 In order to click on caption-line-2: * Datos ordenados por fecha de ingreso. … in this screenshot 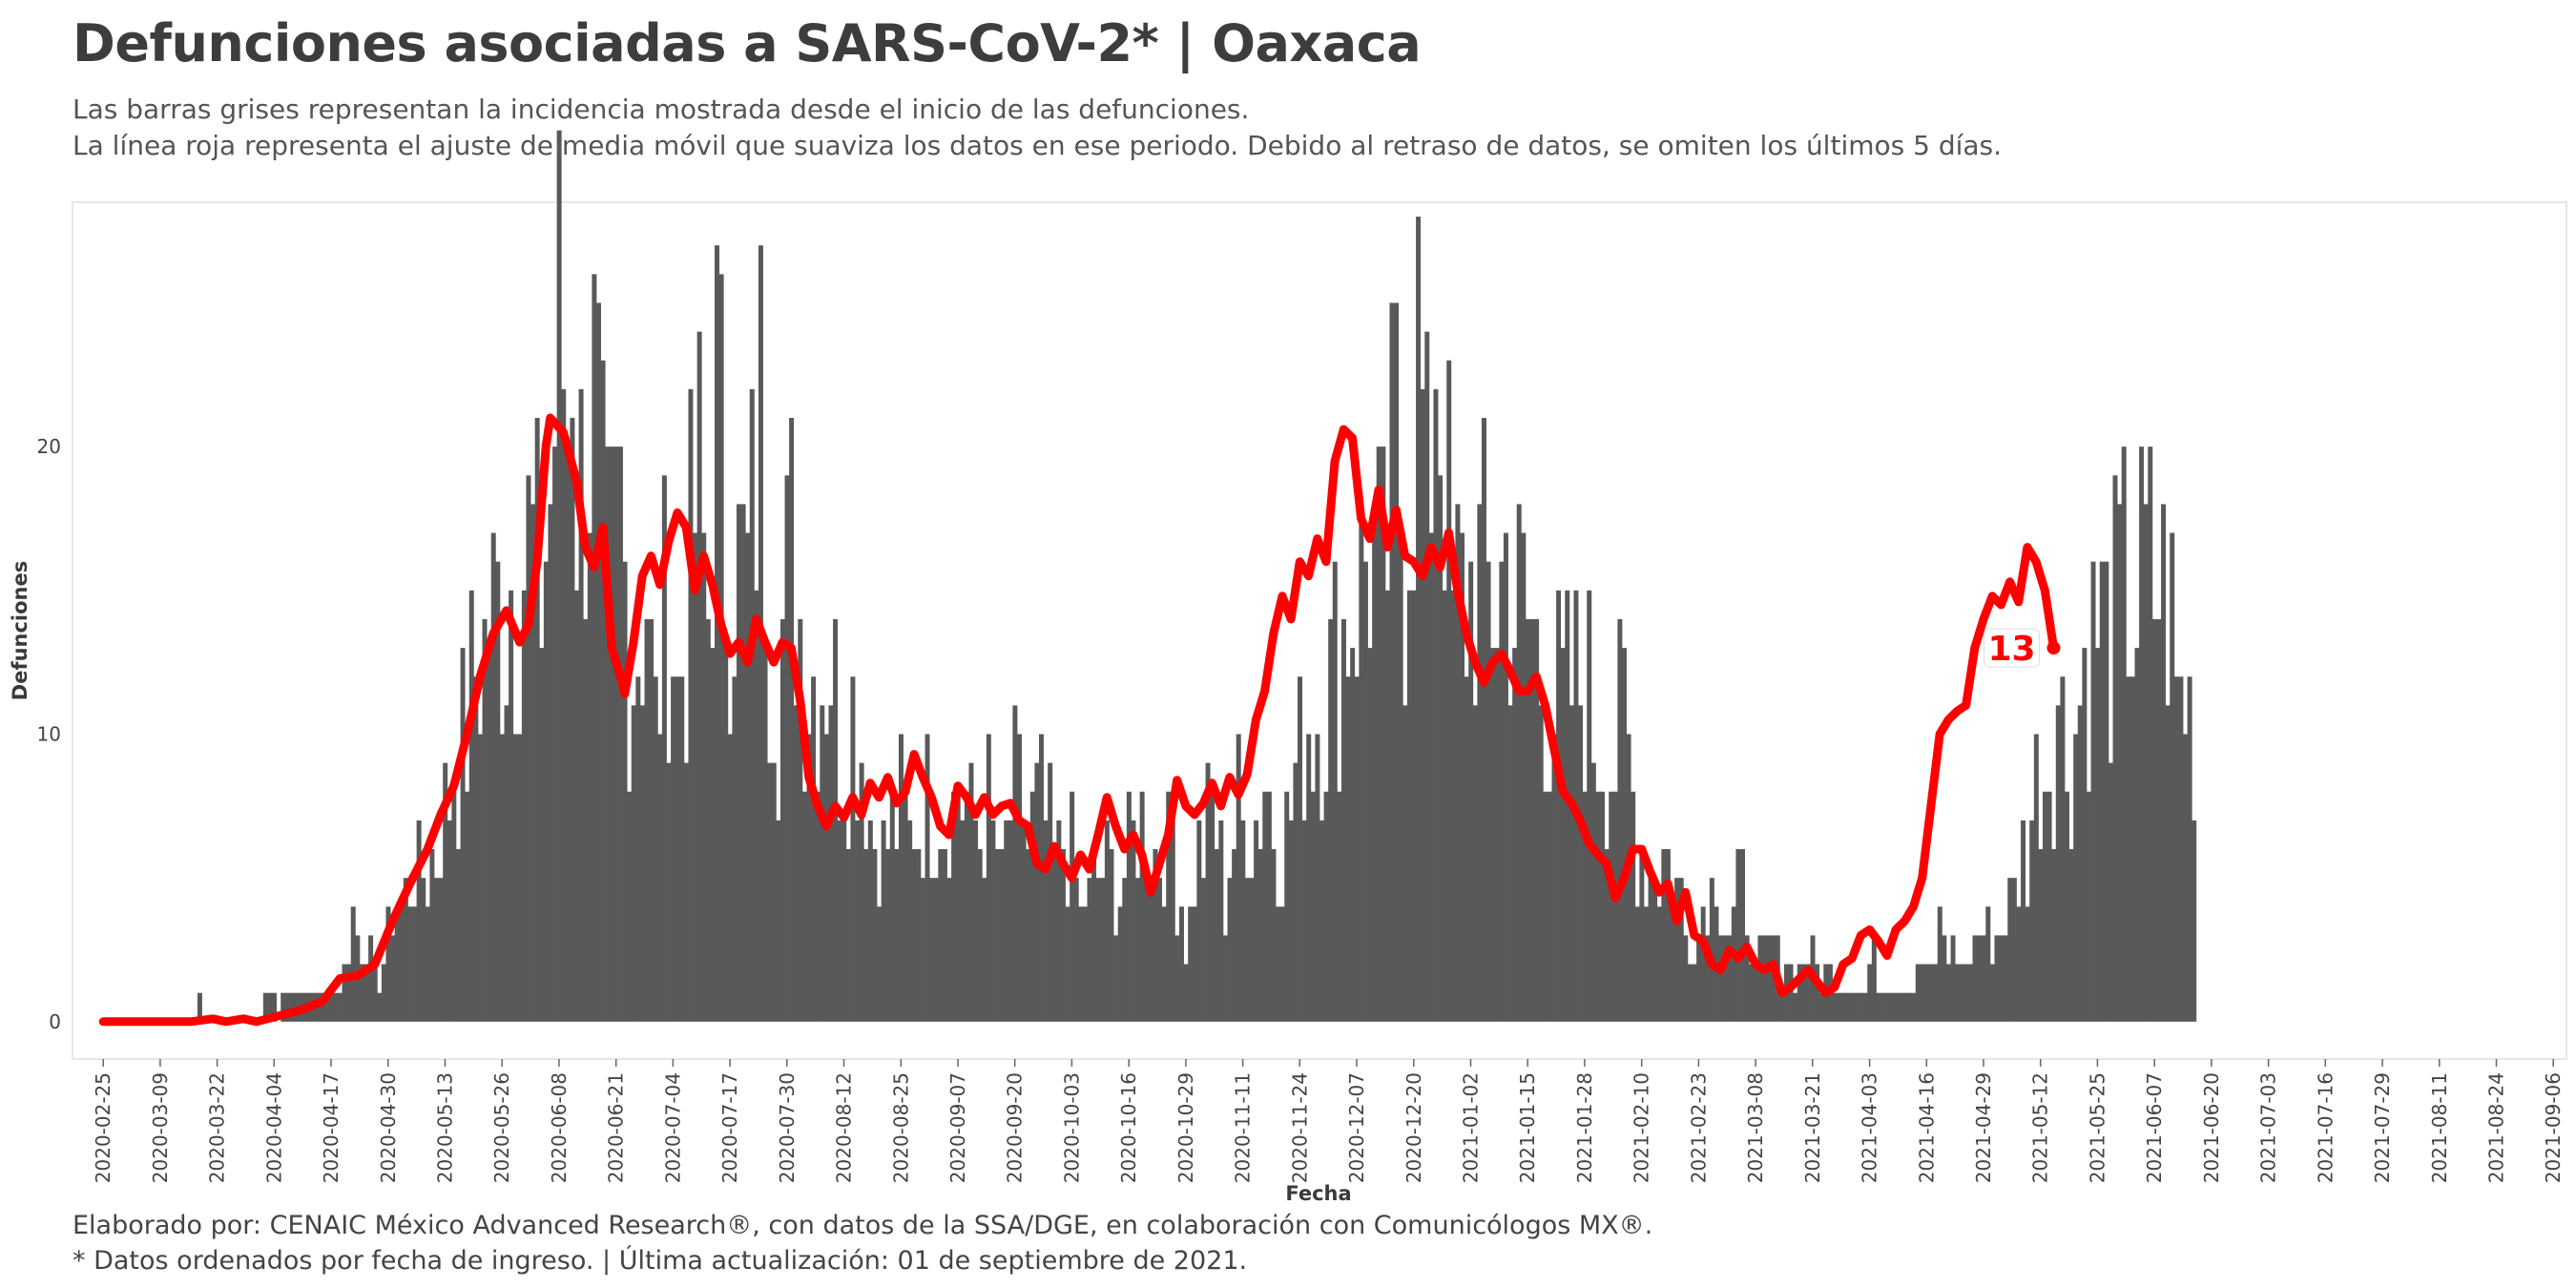, I will do `click(660, 1261)`.